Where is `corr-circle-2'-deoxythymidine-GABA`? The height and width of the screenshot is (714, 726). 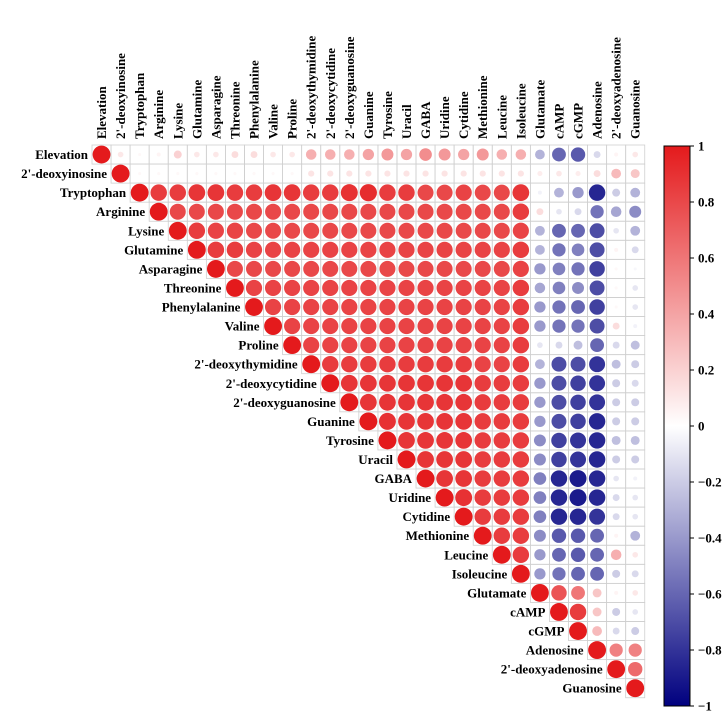
corr-circle-2'-deoxythymidine-GABA is located at coordinates (425, 364).